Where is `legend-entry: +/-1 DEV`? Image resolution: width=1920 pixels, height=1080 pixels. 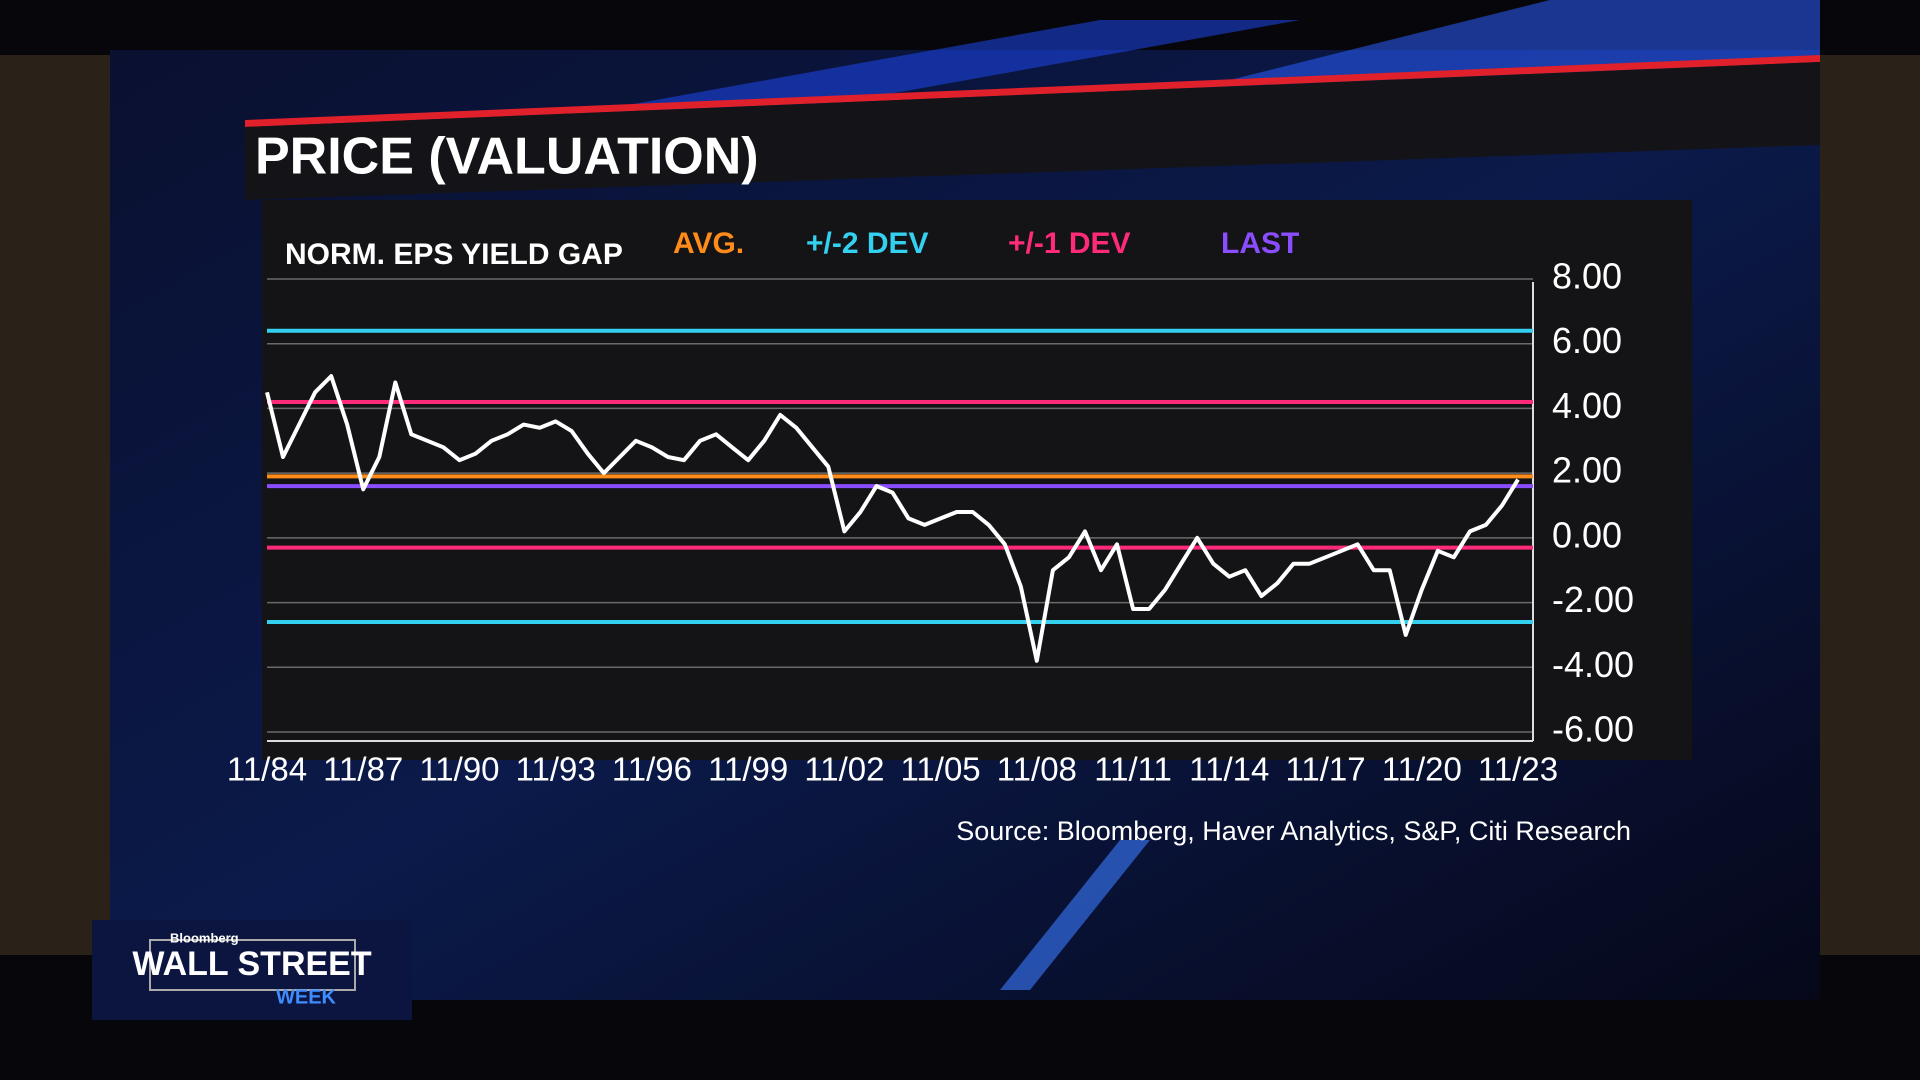
legend-entry: +/-1 DEV is located at coordinates (1069, 243).